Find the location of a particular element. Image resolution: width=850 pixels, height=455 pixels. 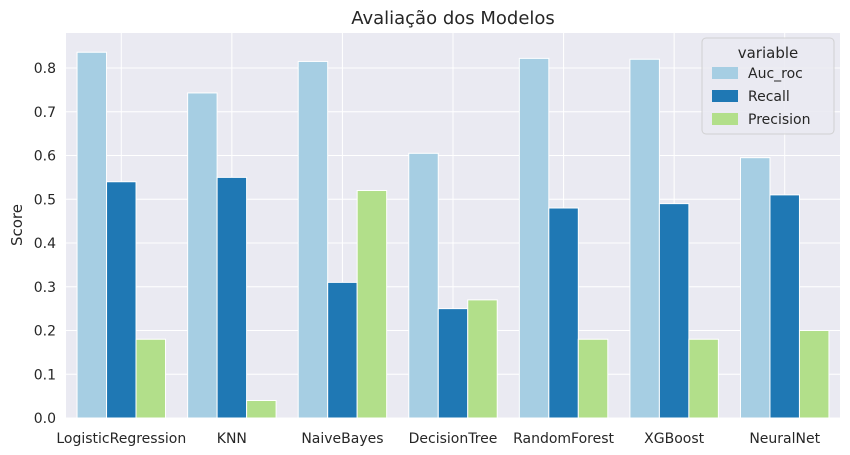

legend-title: variable is located at coordinates (768, 53).